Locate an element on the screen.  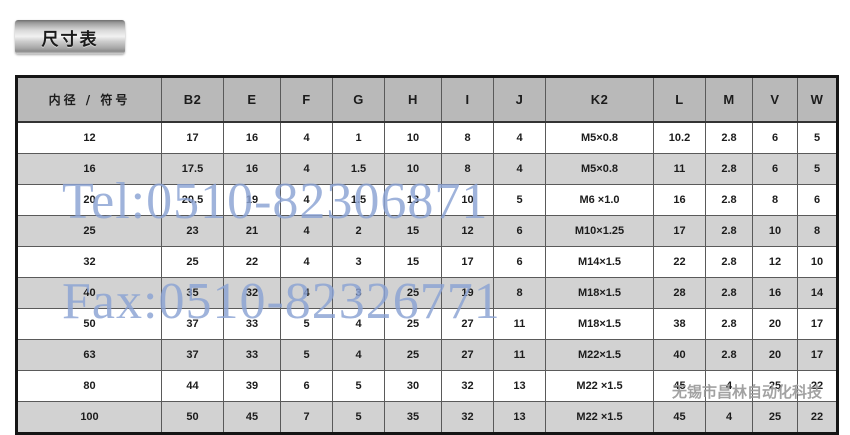
table-cell: 39 is located at coordinates (252, 386).